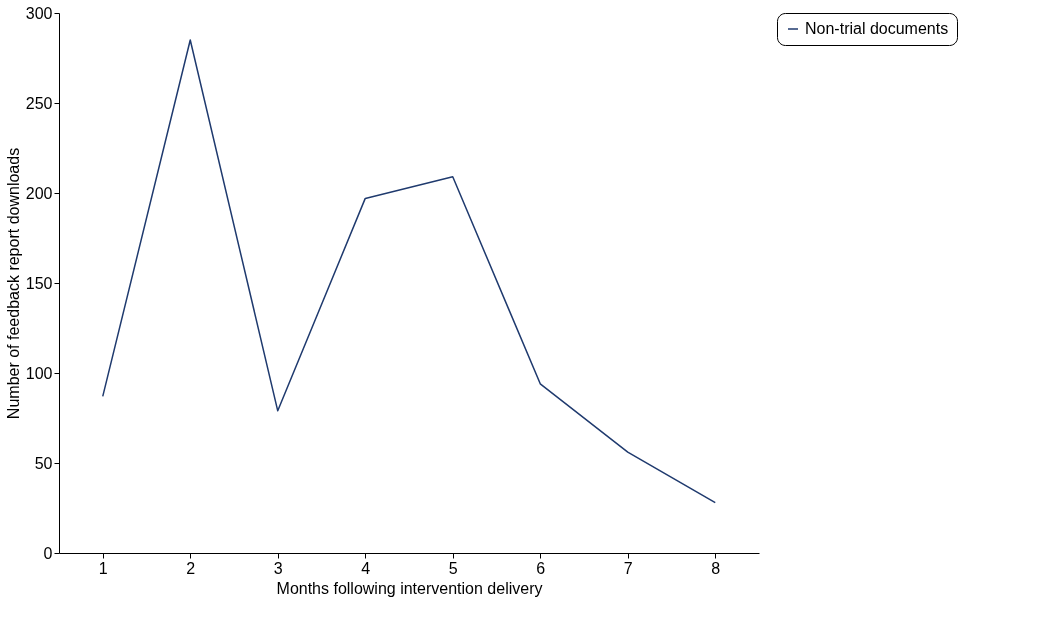  I want to click on y-axis-title: Number of feedback report downloads, so click(13, 283).